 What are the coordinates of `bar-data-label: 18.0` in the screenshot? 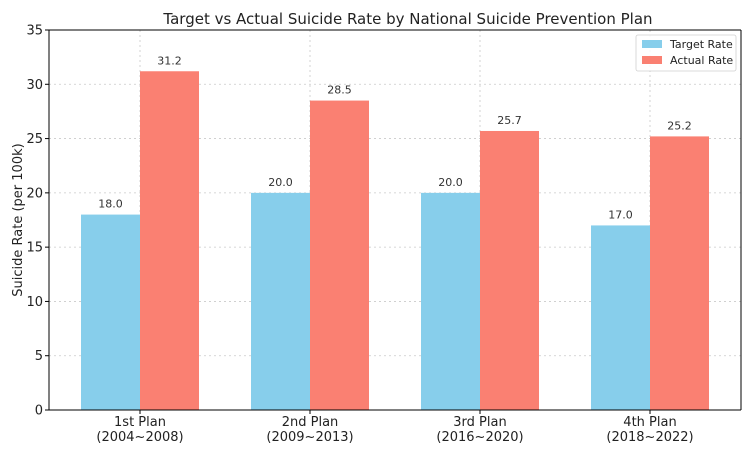 It's located at (110, 204).